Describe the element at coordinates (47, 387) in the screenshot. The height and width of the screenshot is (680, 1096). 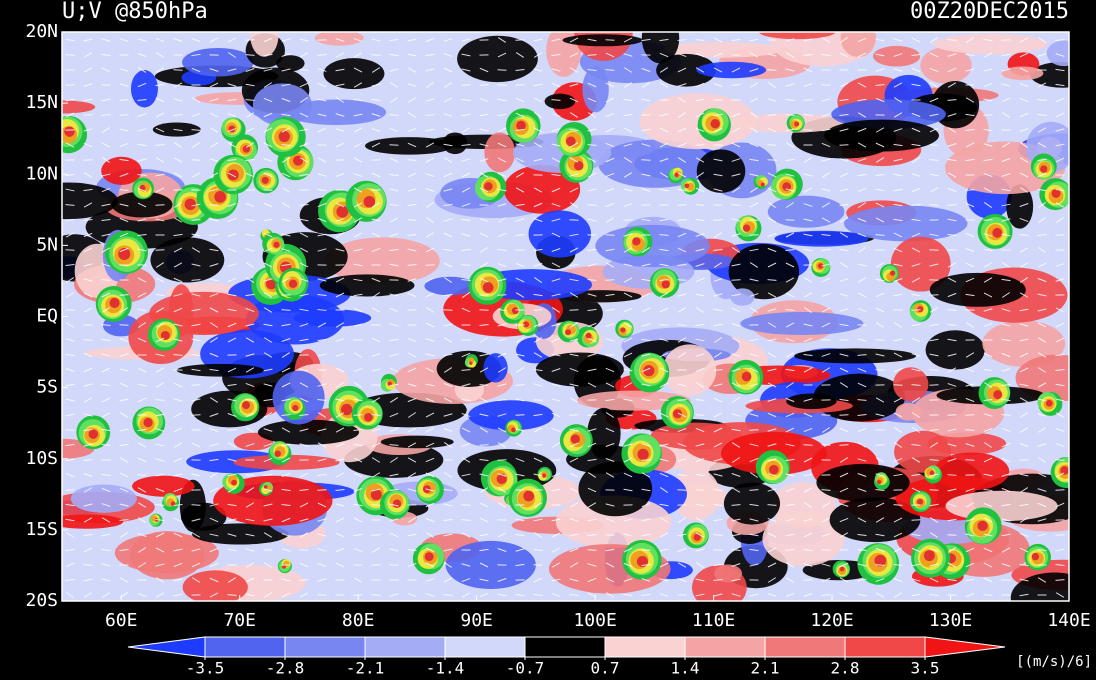
I see `y-tick-label: 5S` at that location.